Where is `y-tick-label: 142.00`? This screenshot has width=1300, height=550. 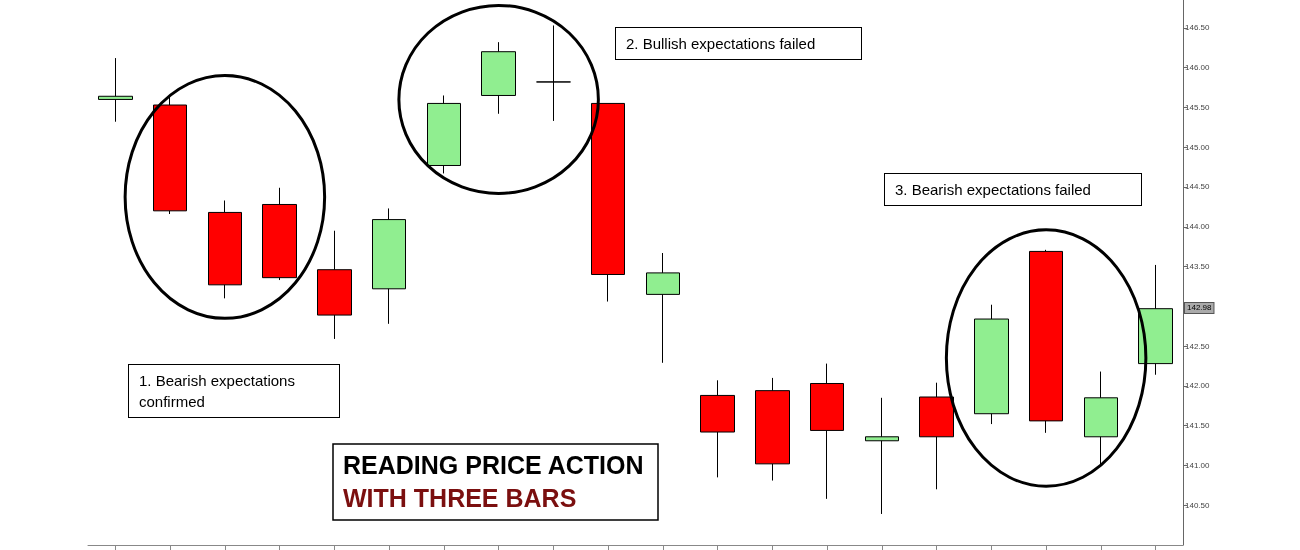 y-tick-label: 142.00 is located at coordinates (1198, 386).